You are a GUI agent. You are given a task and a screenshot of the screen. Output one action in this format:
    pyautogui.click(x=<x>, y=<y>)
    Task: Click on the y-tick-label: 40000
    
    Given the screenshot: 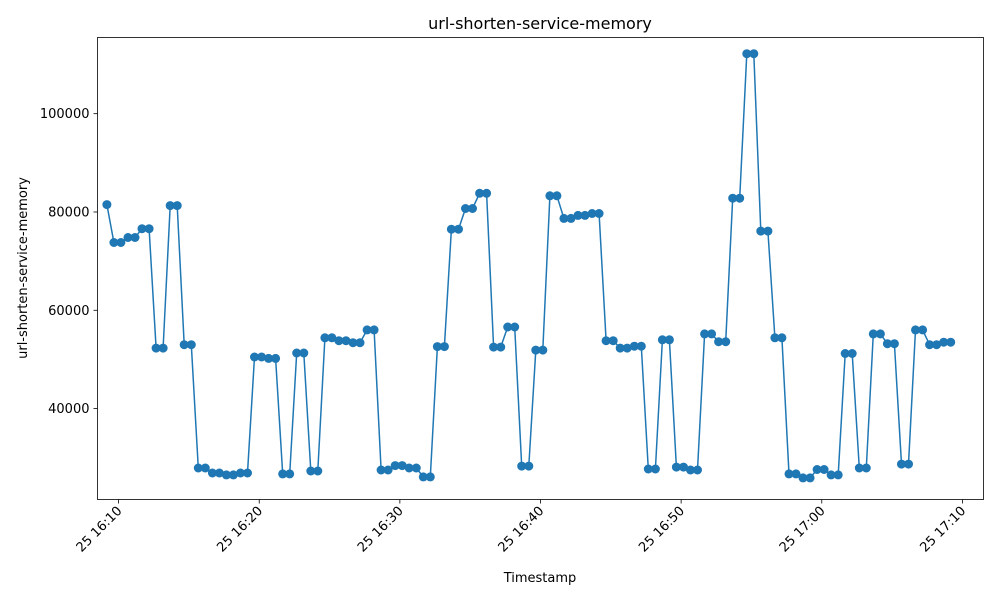 What is the action you would take?
    pyautogui.click(x=68, y=409)
    